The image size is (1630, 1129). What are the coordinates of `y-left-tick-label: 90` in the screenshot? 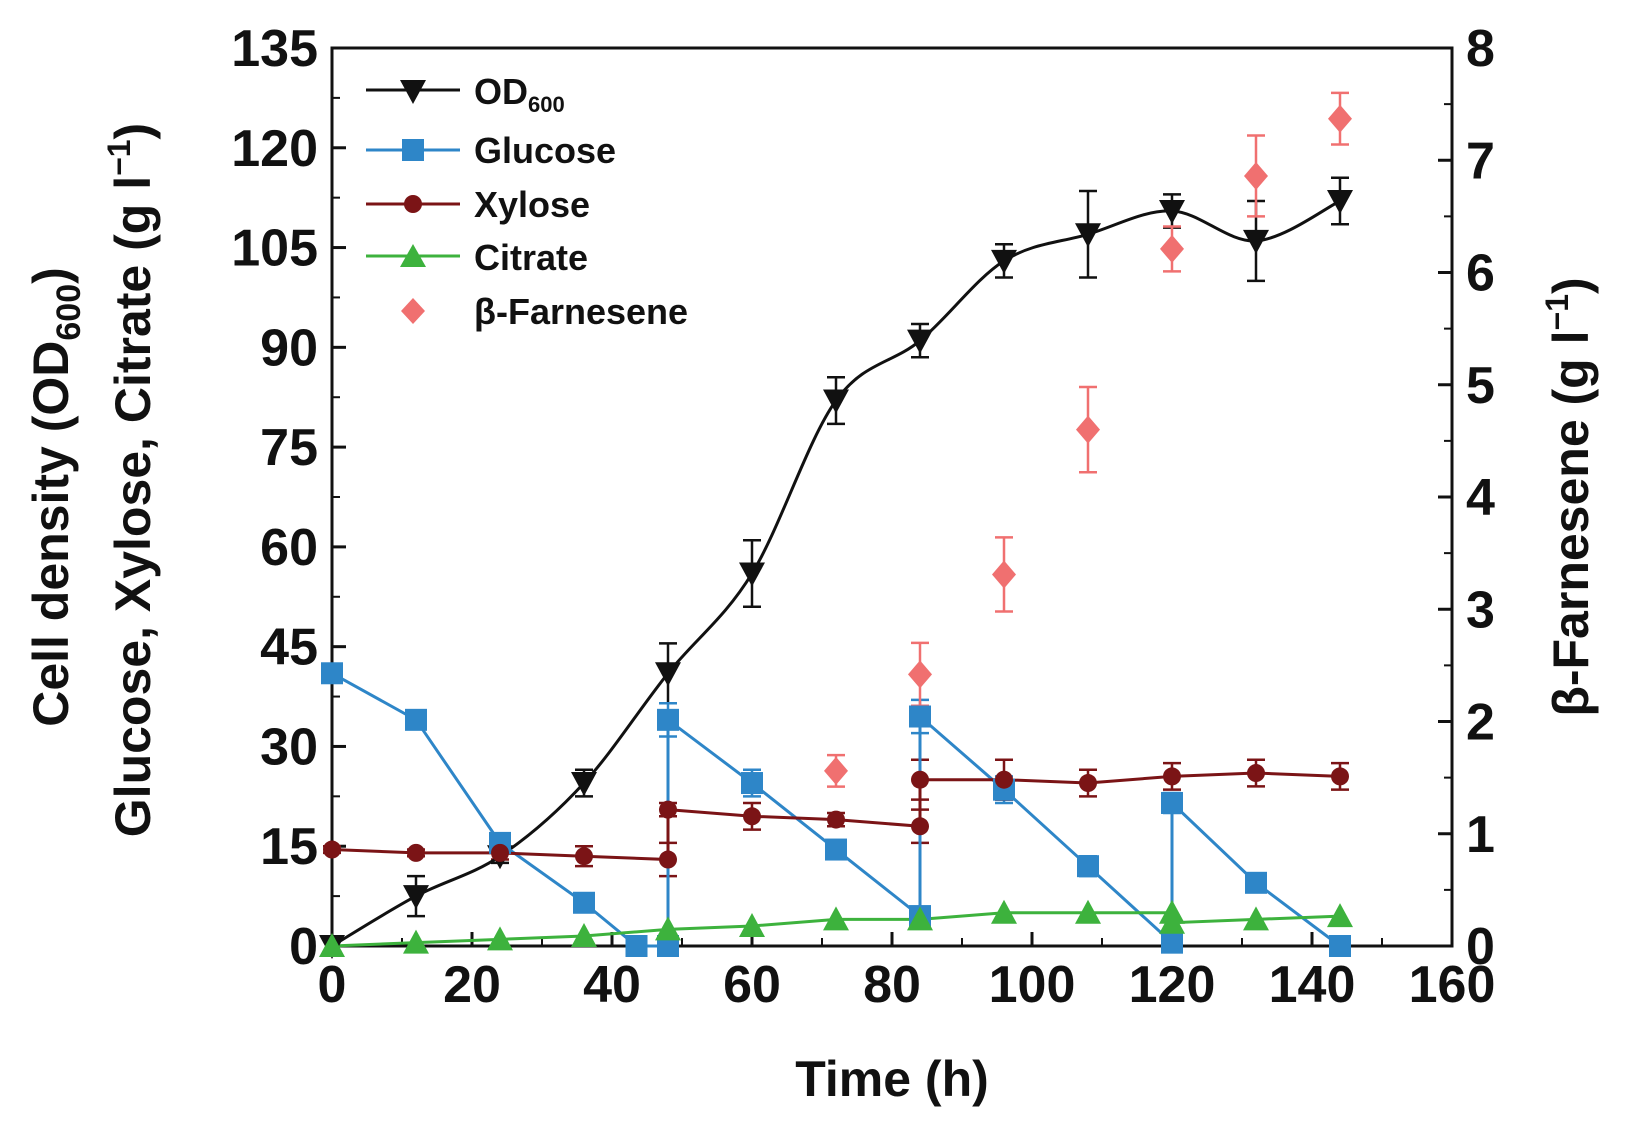 It's located at (289, 348).